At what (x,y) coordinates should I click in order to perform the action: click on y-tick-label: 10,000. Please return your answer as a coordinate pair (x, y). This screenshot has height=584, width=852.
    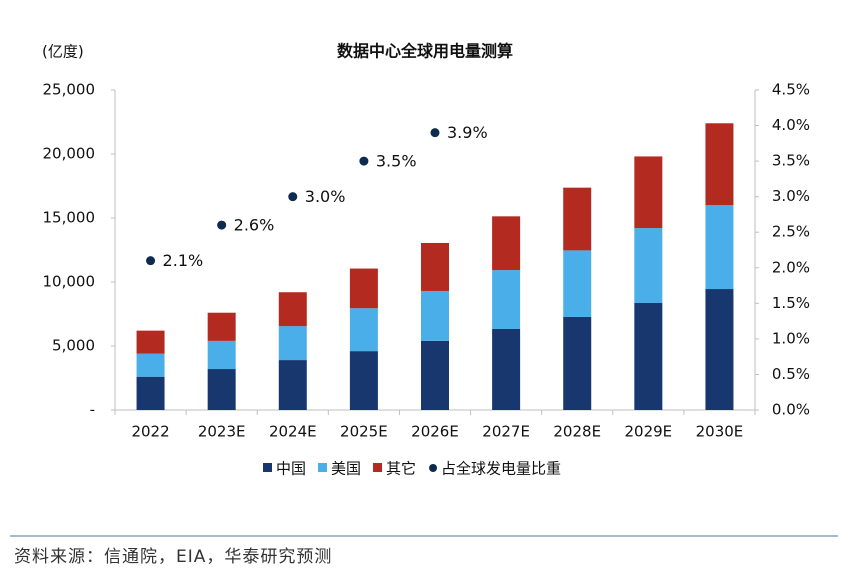
    Looking at the image, I should click on (69, 282).